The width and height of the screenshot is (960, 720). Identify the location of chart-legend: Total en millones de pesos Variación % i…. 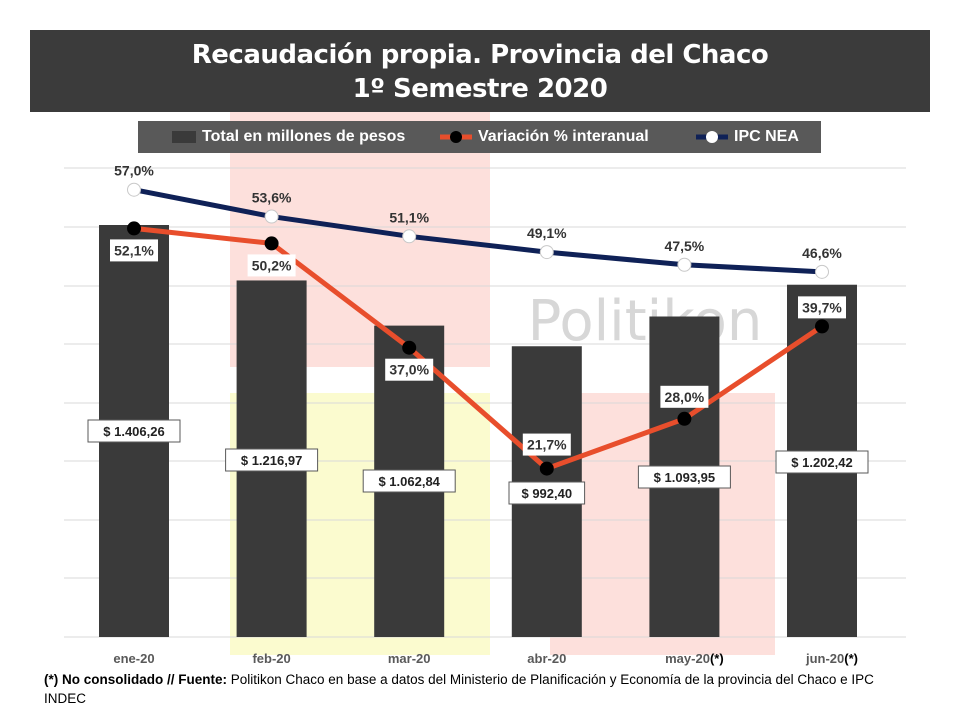
(479, 137).